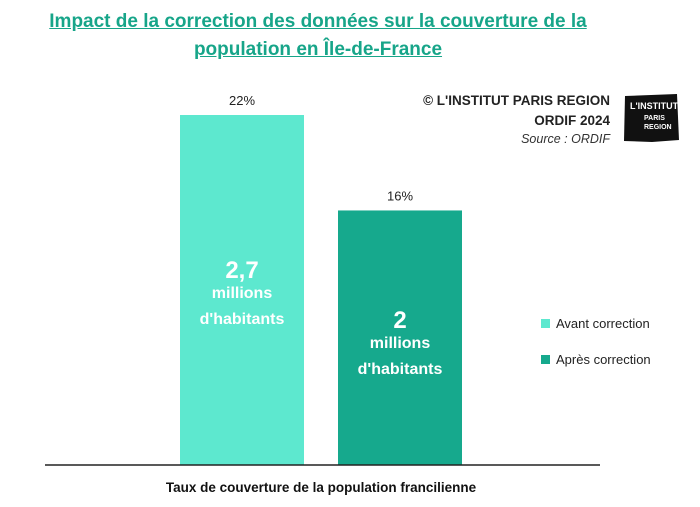 This screenshot has width=700, height=507. I want to click on bar-inner-label-apres-2: d'habitants, so click(400, 369).